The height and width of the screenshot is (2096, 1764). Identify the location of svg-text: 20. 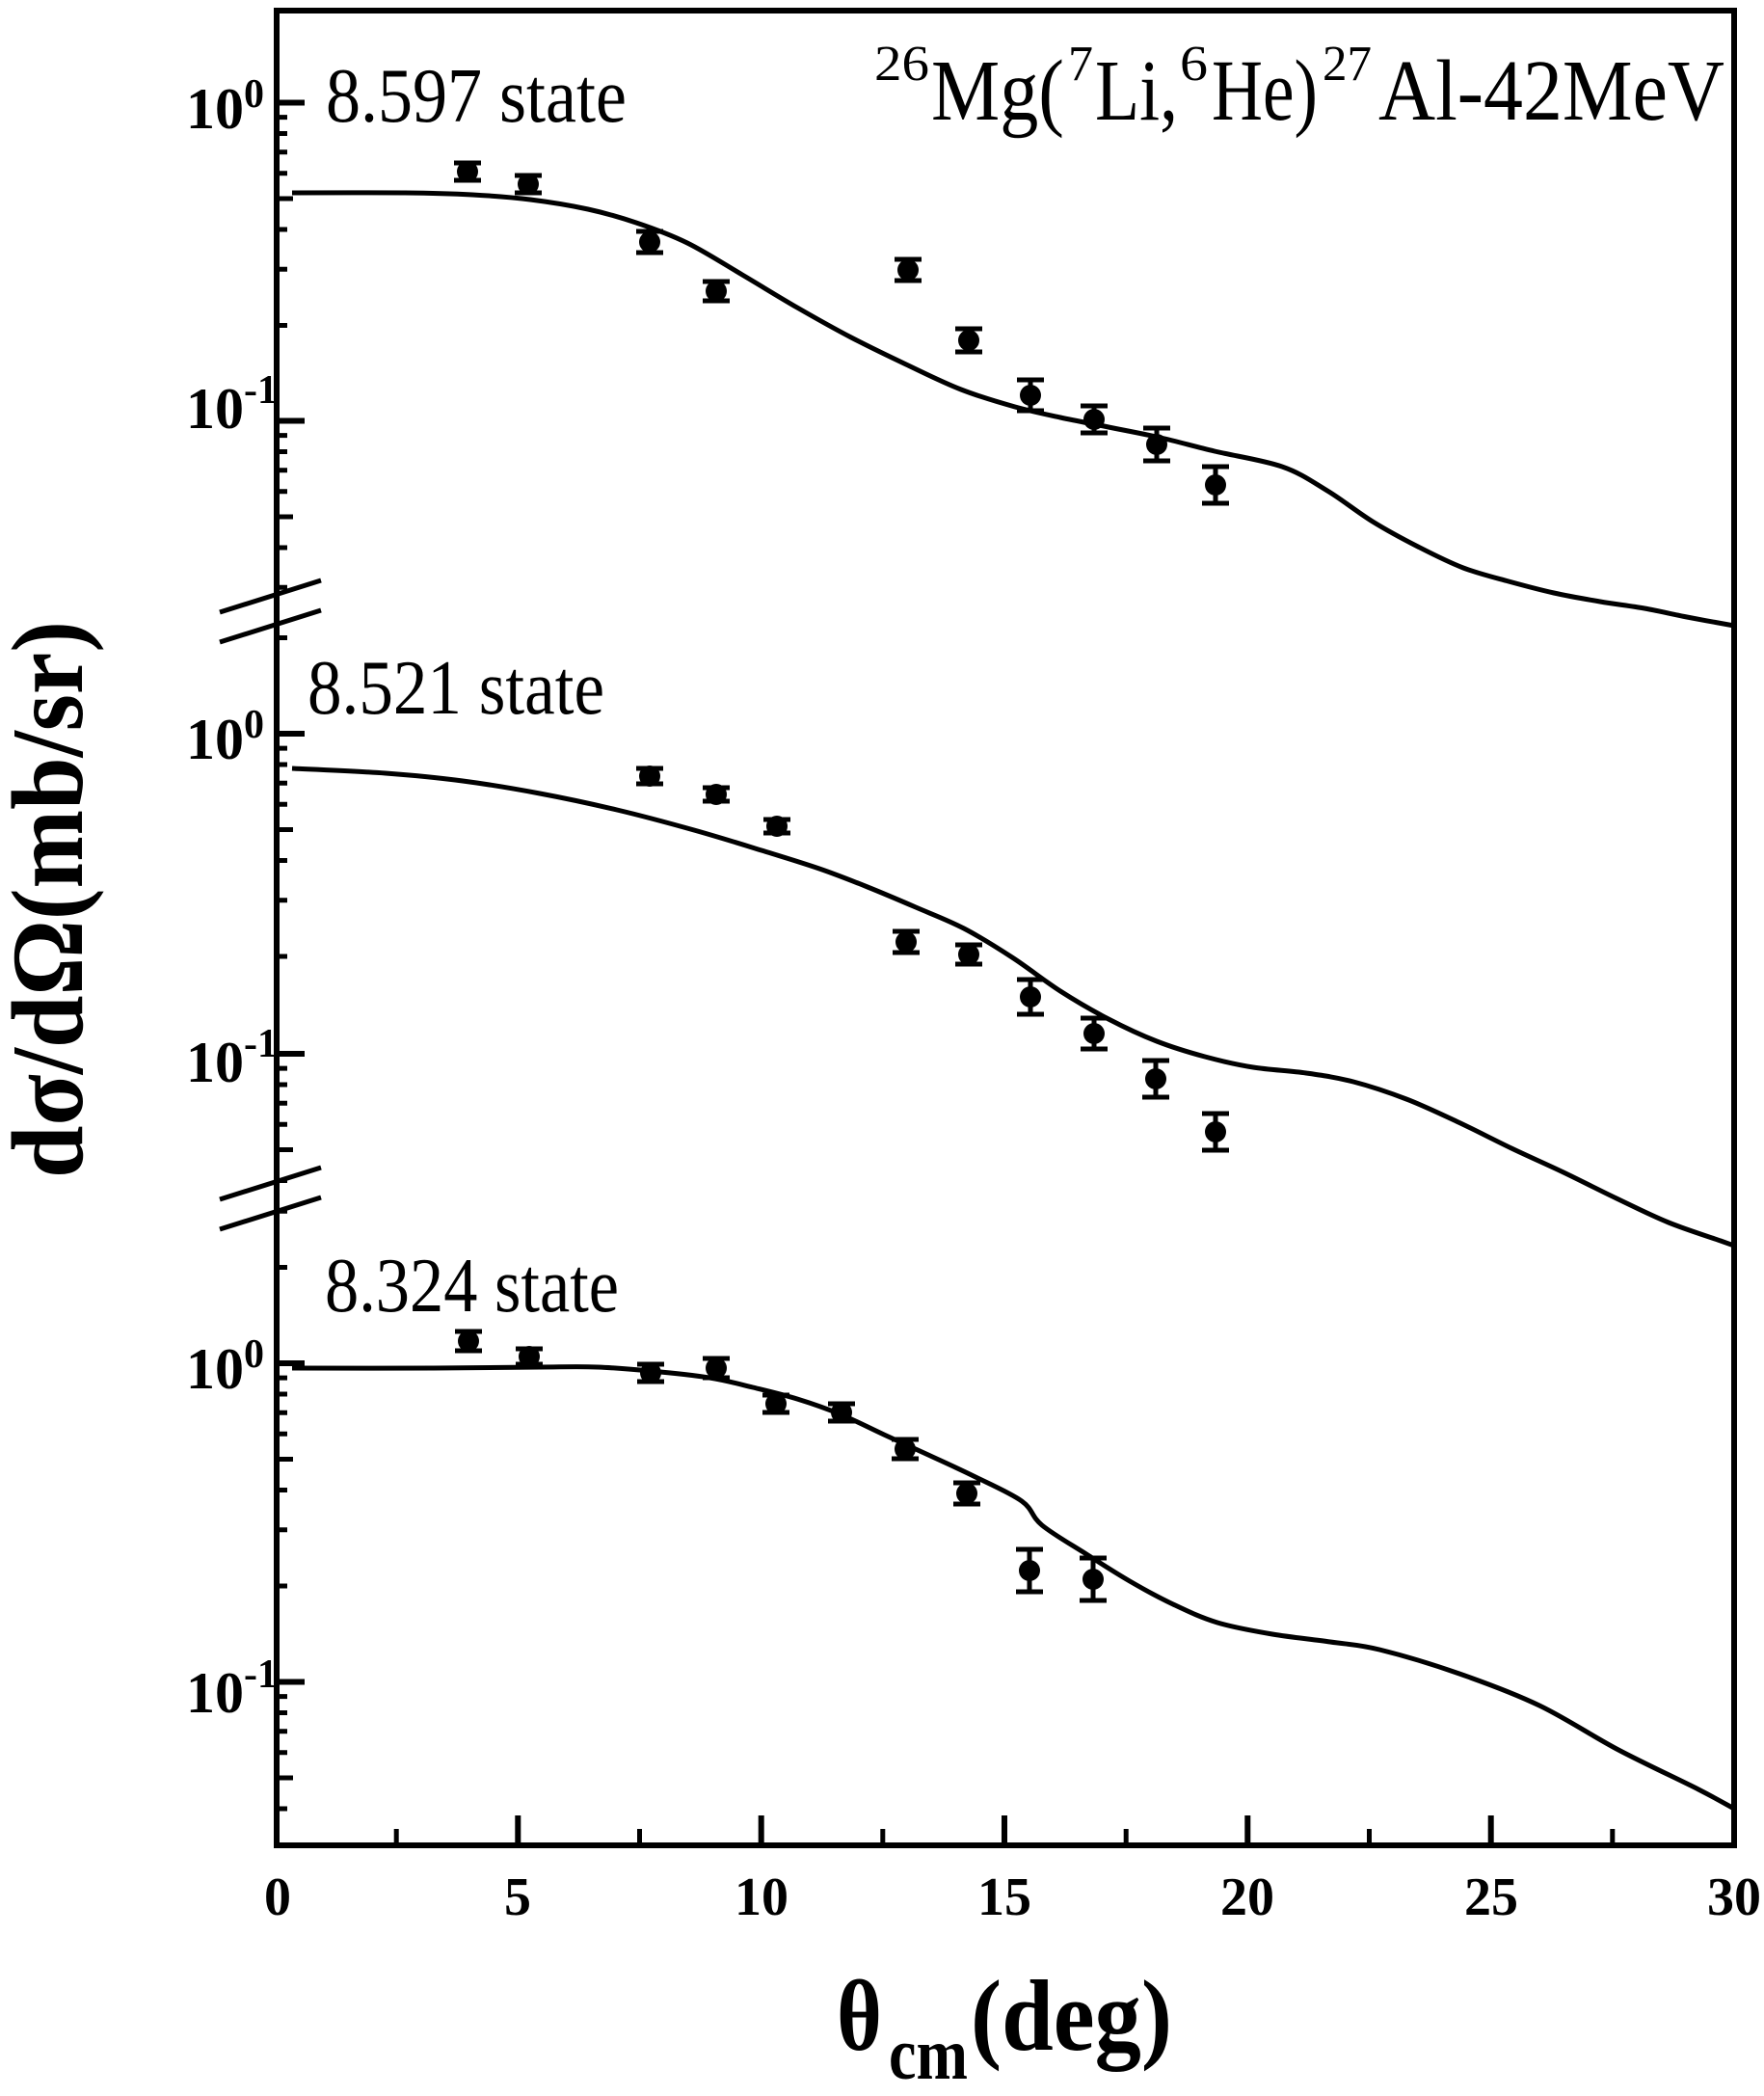
(1247, 1897).